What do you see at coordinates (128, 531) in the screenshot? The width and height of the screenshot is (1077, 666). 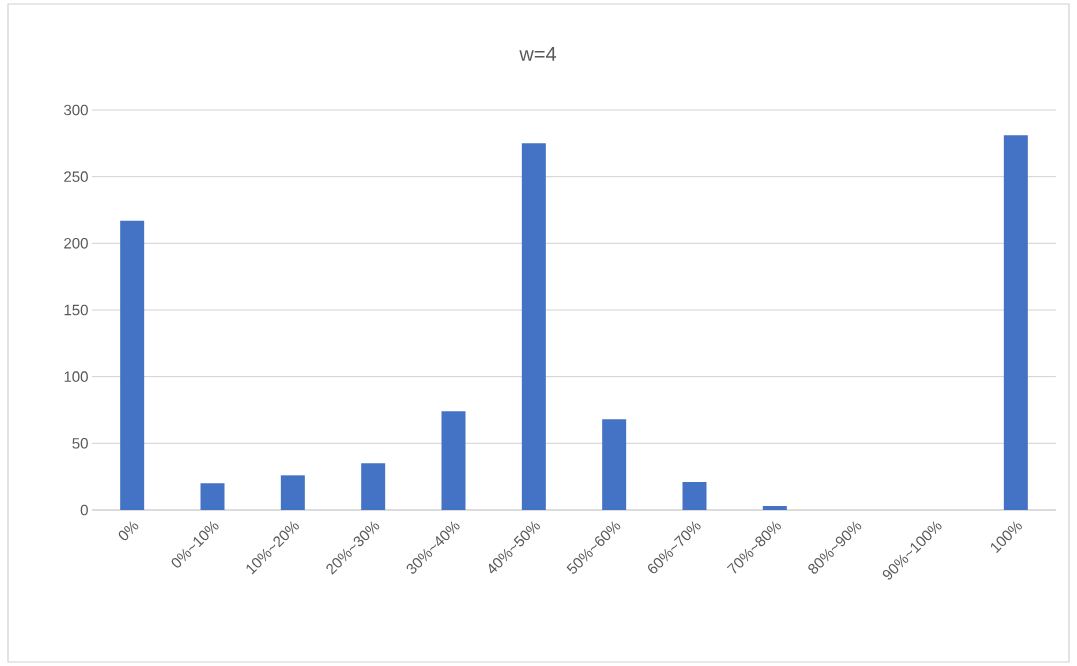 I see `x-tick-label: 0%` at bounding box center [128, 531].